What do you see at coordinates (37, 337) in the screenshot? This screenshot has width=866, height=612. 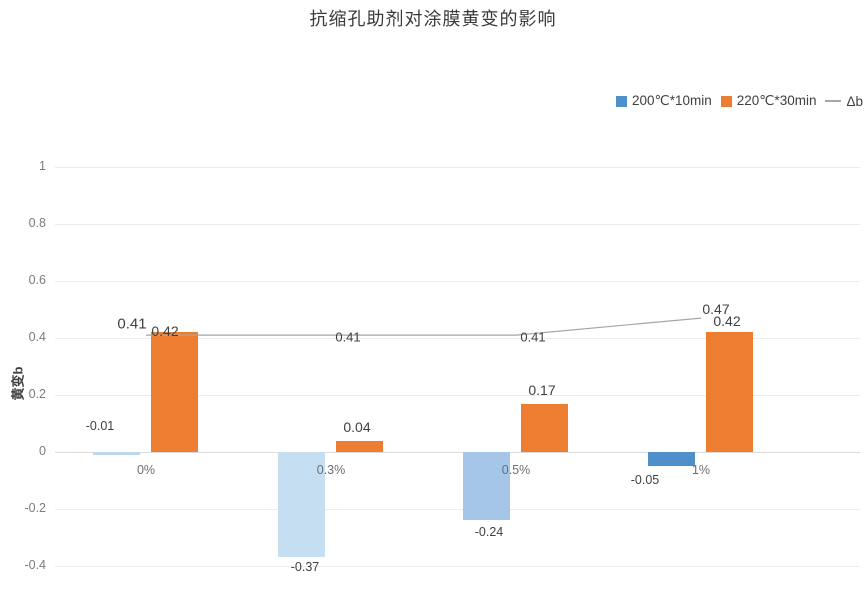 I see `y-tick-label: 0.4` at bounding box center [37, 337].